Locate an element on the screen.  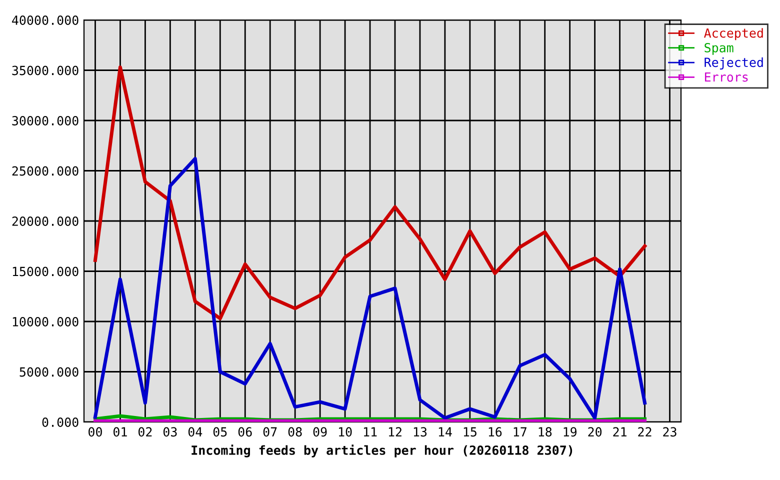
y-tick-label: 10000.000 is located at coordinates (45, 321).